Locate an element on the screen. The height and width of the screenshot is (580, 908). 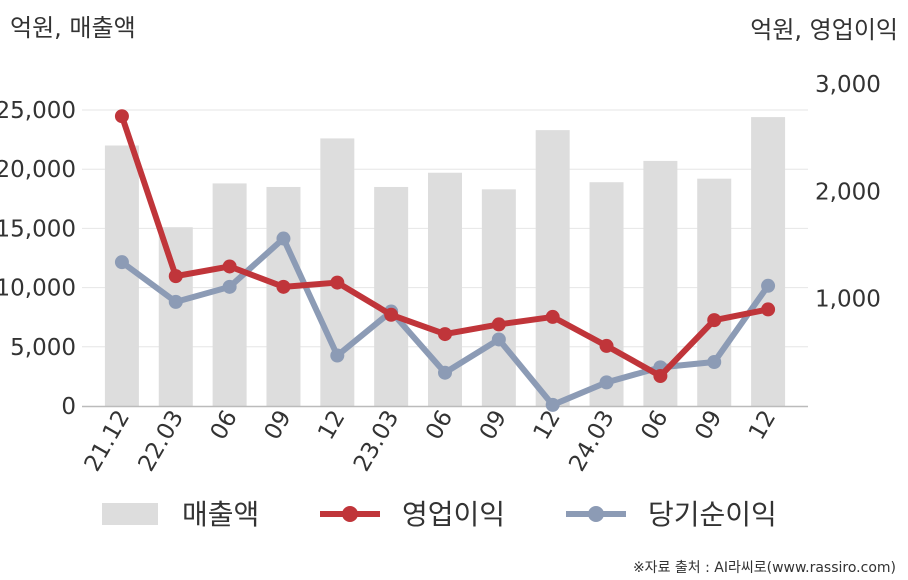
x-tick-label: 21.12 is located at coordinates (107, 441).